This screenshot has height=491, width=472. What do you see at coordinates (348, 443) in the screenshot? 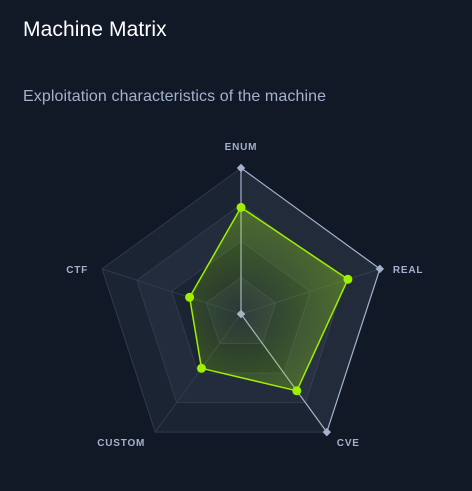
I see `axis-label-cve: CVE` at bounding box center [348, 443].